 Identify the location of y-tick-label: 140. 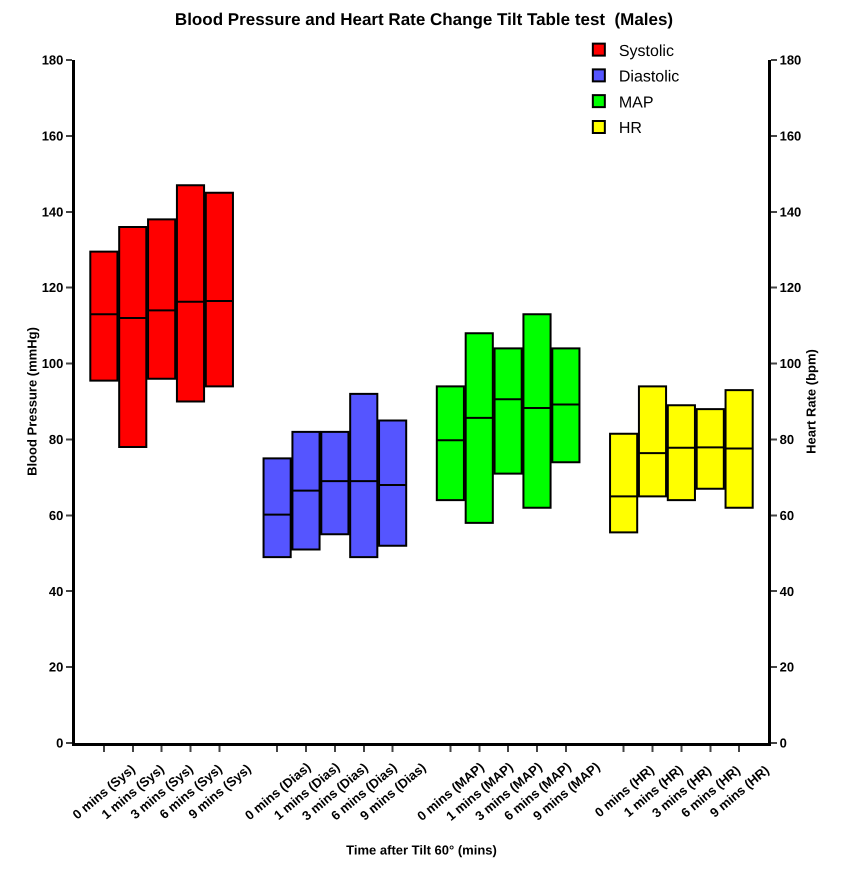
(53, 212).